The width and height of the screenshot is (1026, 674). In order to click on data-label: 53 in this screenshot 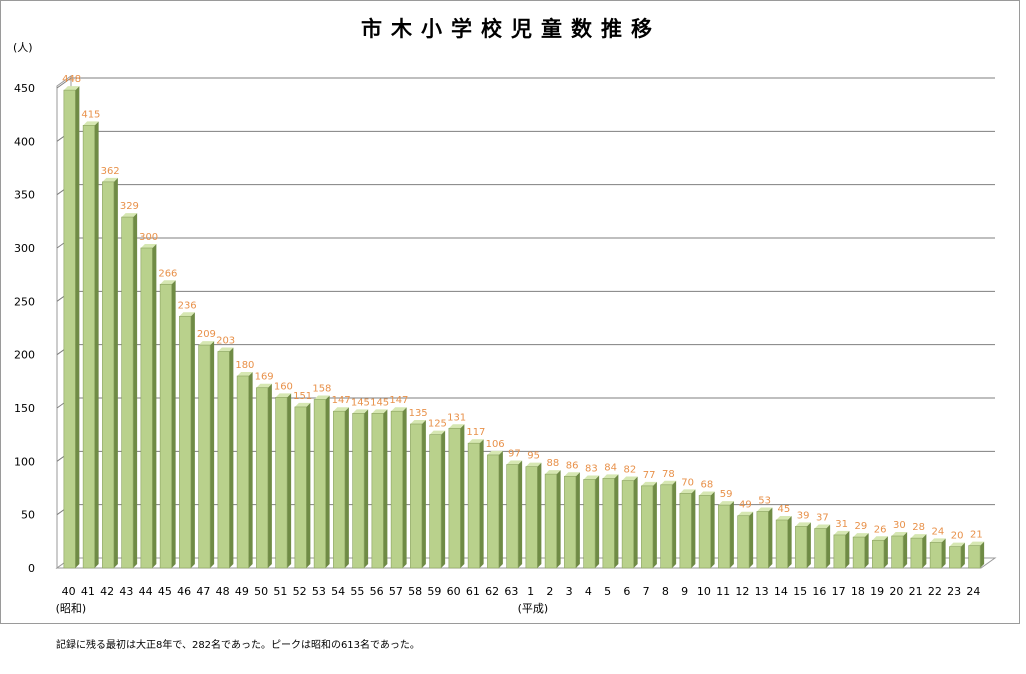, I will do `click(764, 500)`.